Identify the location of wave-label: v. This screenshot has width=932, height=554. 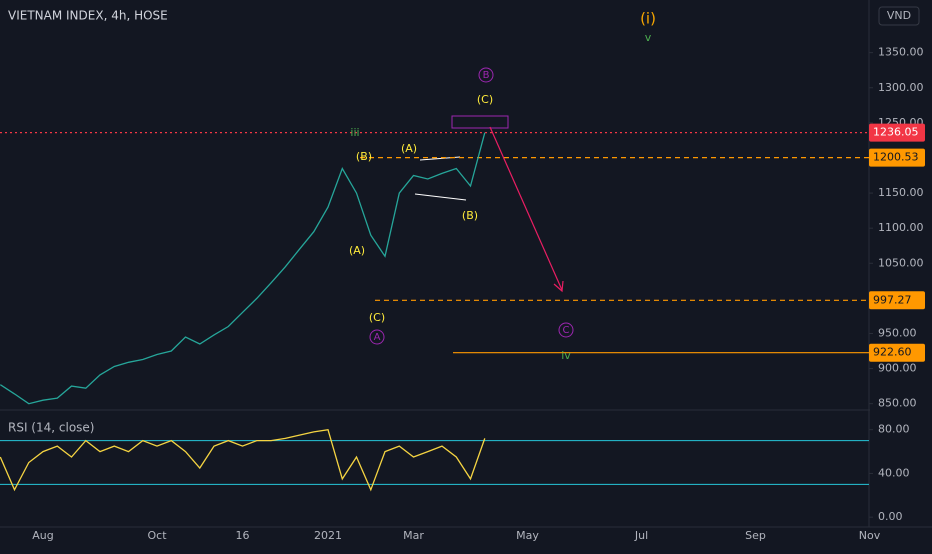
(648, 37).